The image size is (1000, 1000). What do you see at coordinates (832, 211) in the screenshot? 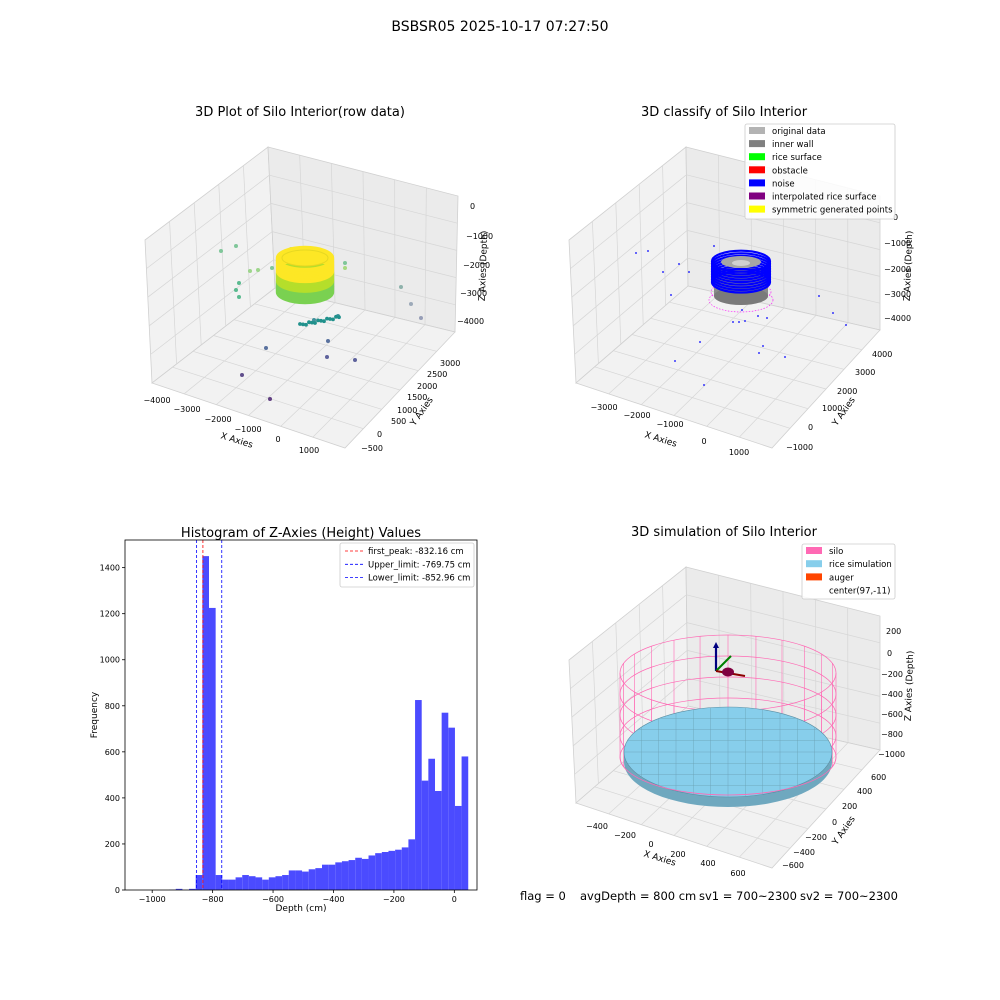
I see `classify-legend-label: symmetric generated points` at bounding box center [832, 211].